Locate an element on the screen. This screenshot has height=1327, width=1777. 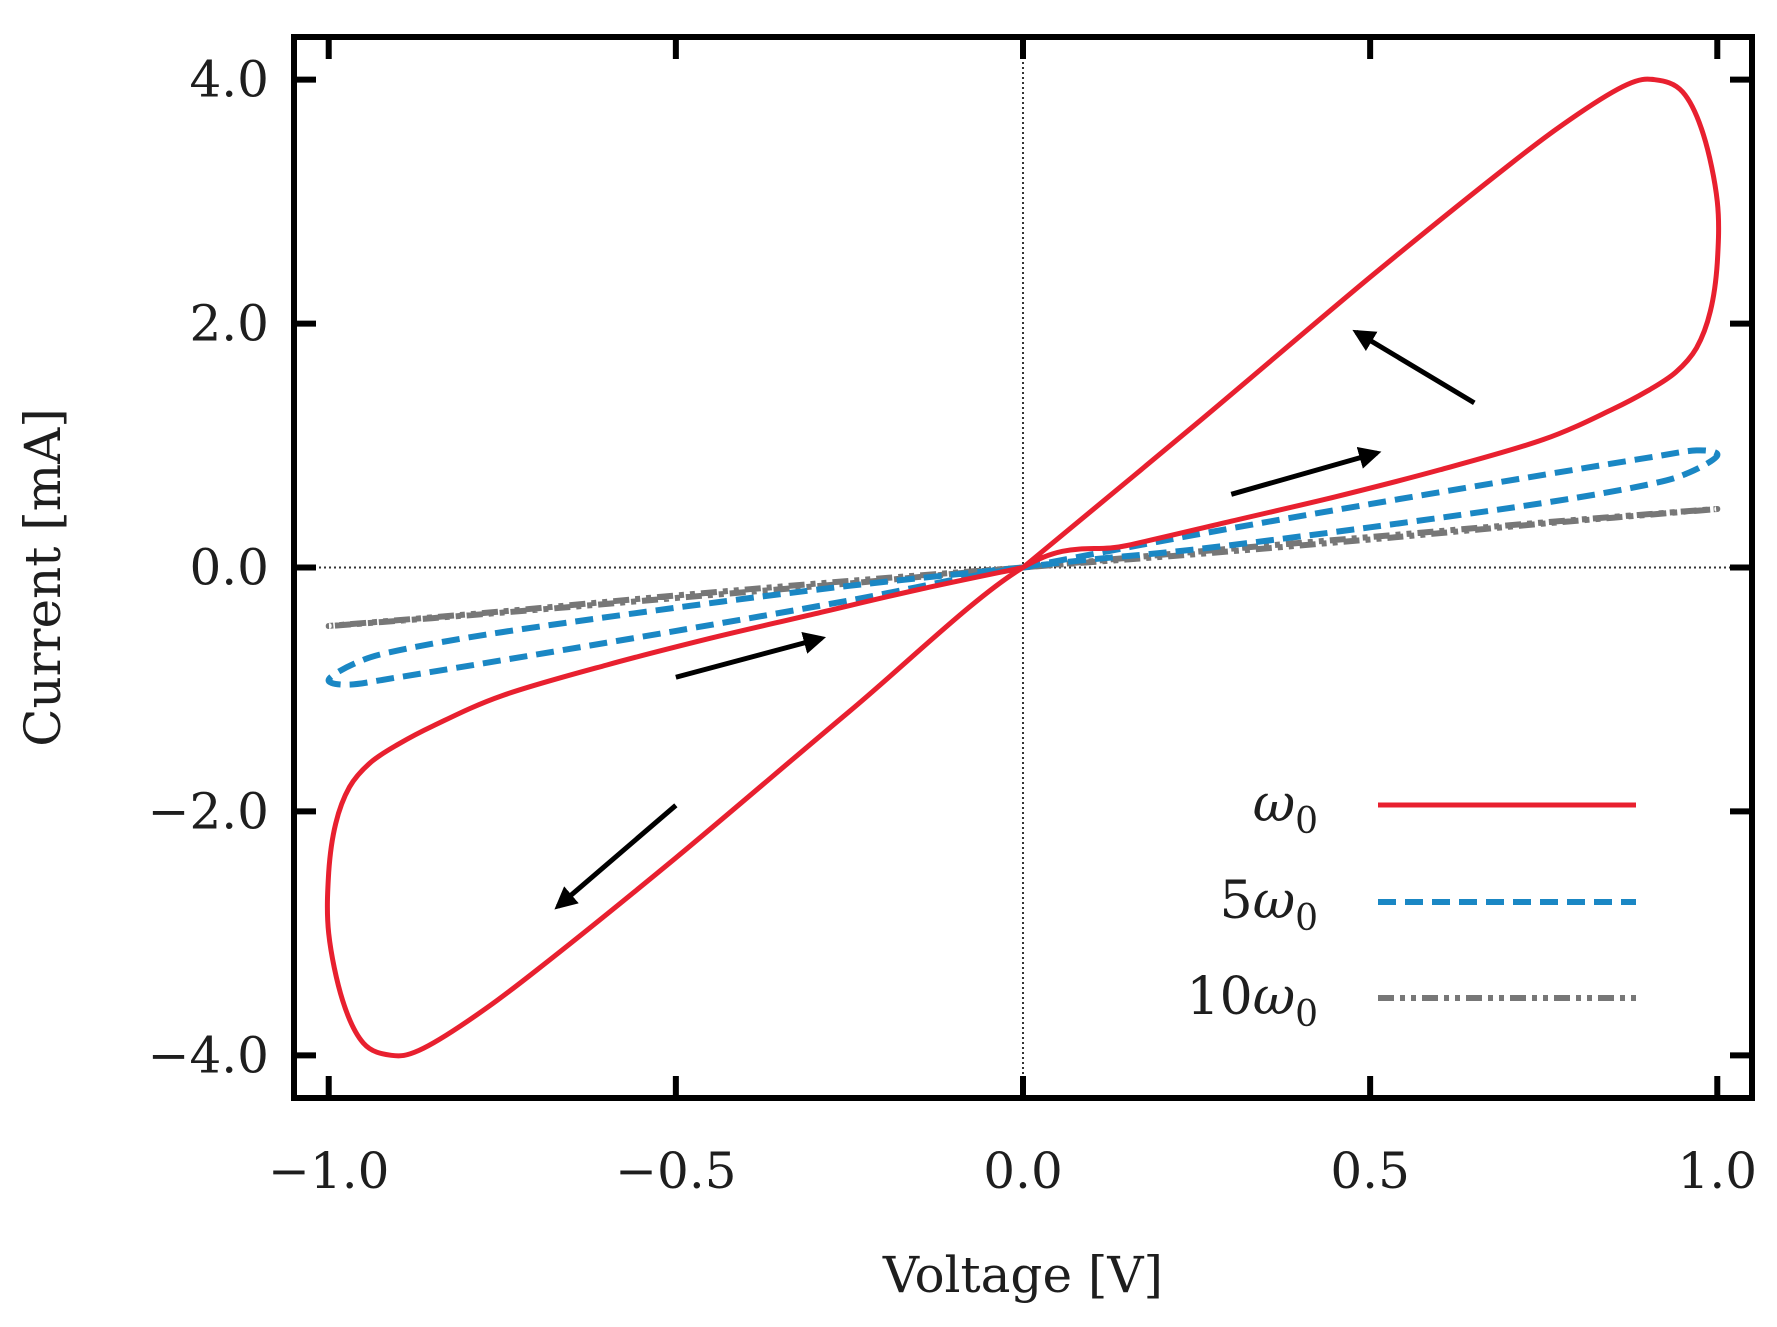
x-tick-label: 0.5 is located at coordinates (1370, 1171).